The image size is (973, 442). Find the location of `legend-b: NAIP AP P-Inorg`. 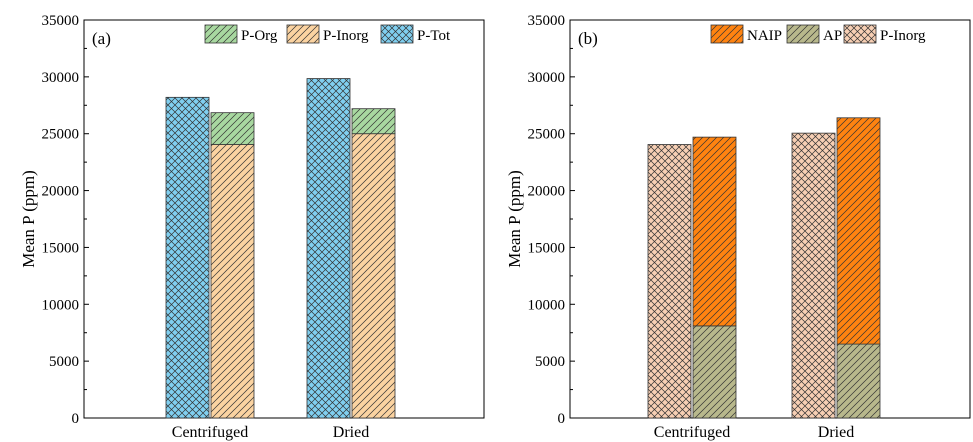

legend-b: NAIP AP P-Inorg is located at coordinates (818, 34).